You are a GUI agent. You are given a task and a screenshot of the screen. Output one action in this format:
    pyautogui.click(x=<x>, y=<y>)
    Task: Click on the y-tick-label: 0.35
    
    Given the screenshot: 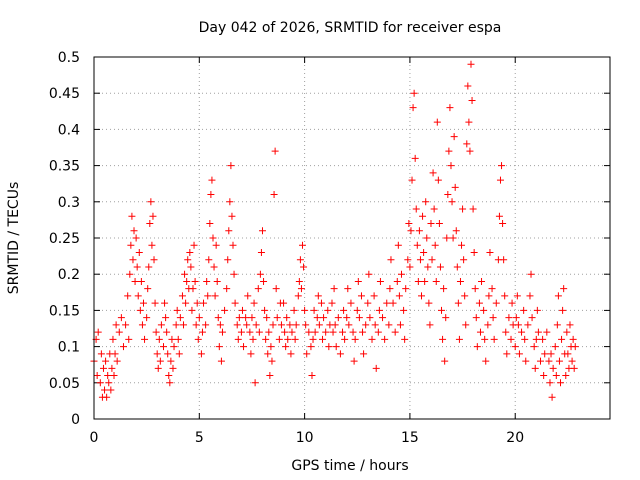 What is the action you would take?
    pyautogui.click(x=64, y=167)
    